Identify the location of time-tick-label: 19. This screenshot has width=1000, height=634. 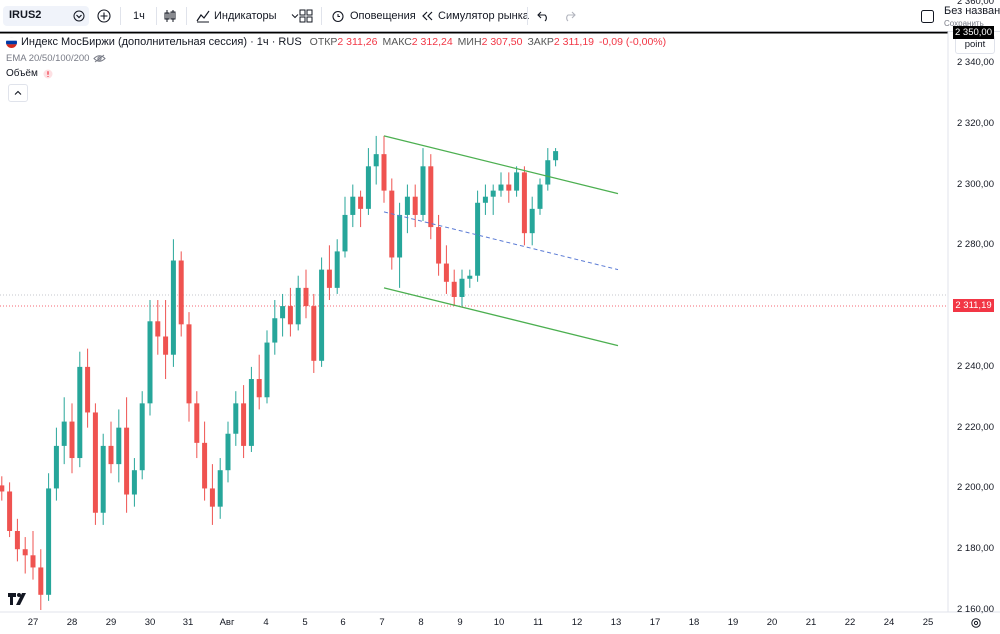
(733, 622).